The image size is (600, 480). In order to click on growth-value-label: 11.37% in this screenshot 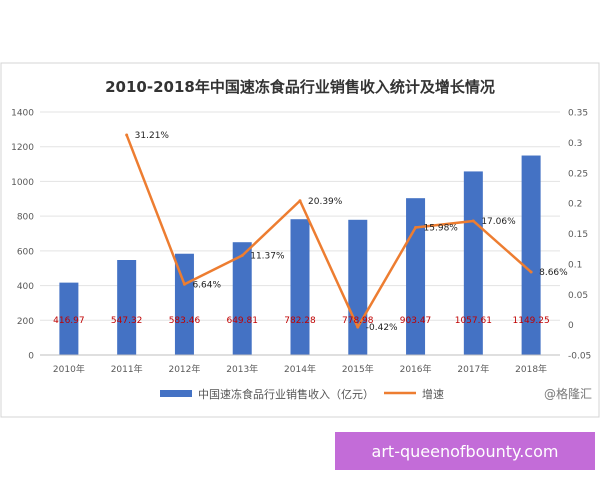, I will do `click(267, 257)`.